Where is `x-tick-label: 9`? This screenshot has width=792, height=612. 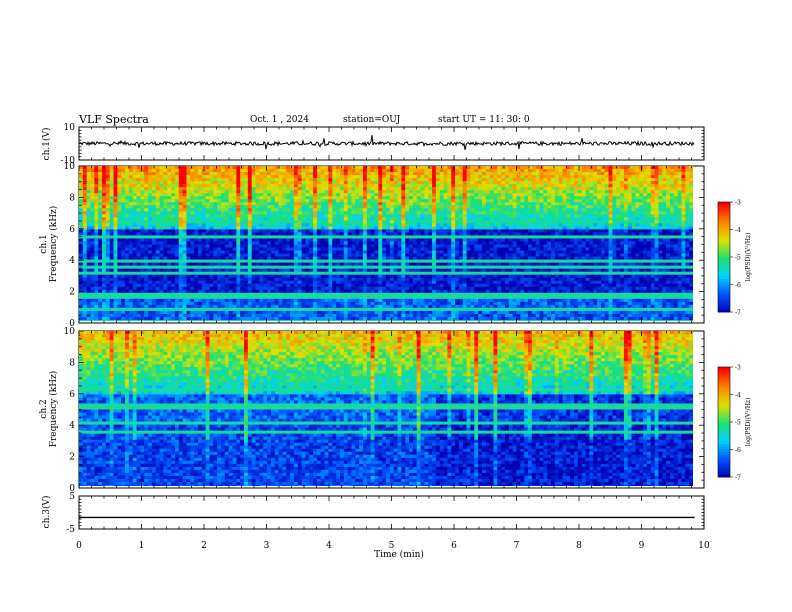
x-tick-label: 9 is located at coordinates (642, 546).